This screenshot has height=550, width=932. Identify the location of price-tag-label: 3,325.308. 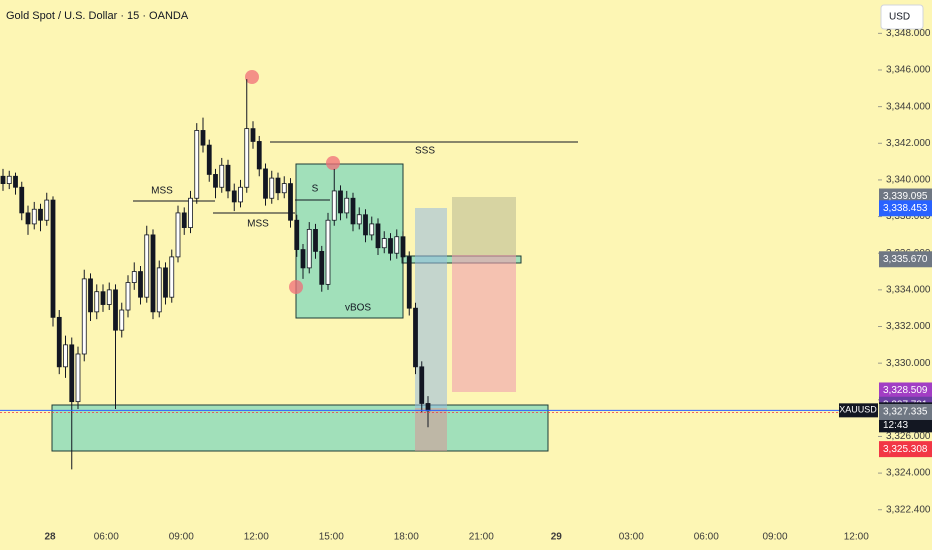
(905, 449).